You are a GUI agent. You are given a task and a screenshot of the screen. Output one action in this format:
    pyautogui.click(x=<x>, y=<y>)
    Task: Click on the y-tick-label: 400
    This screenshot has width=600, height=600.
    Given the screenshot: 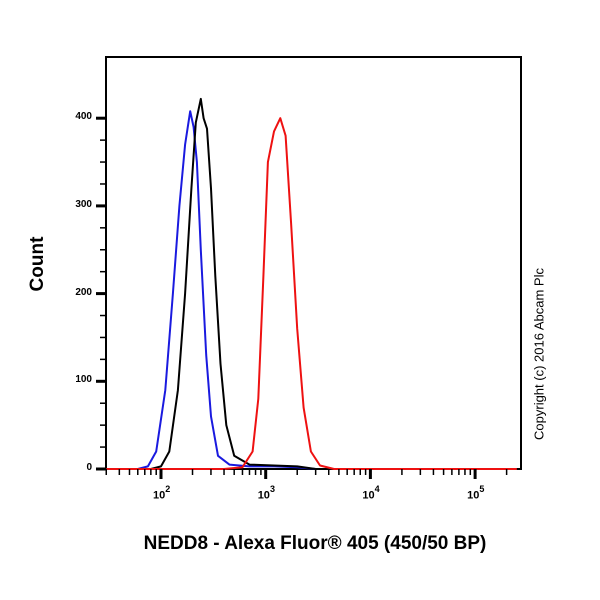 What is the action you would take?
    pyautogui.click(x=83, y=117)
    